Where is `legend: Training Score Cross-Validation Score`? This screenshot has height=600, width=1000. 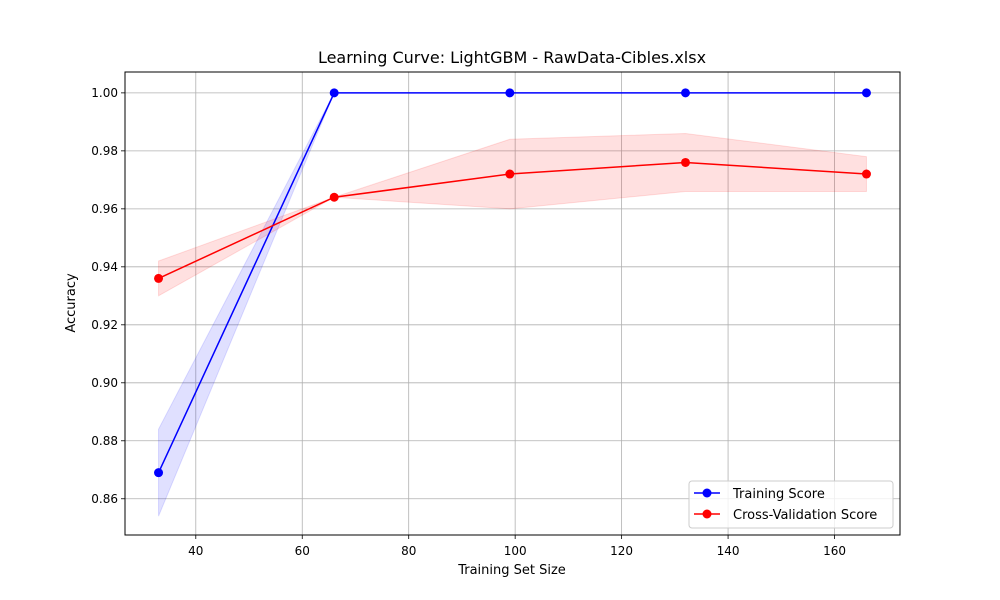
legend: Training Score Cross-Validation Score is located at coordinates (791, 504).